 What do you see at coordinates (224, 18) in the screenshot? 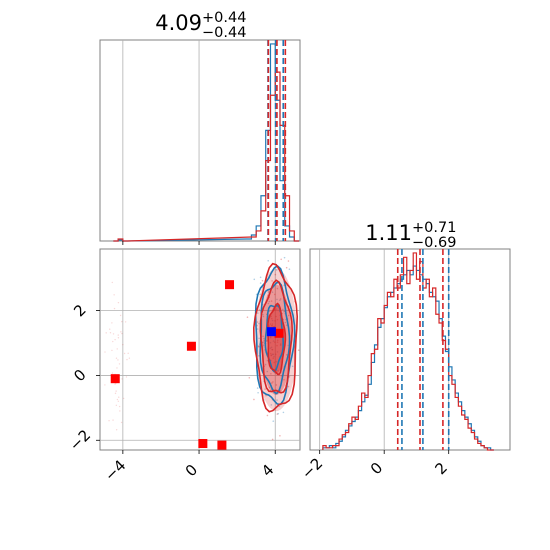
I see `marginal-x-title-plus: +0.44` at bounding box center [224, 18].